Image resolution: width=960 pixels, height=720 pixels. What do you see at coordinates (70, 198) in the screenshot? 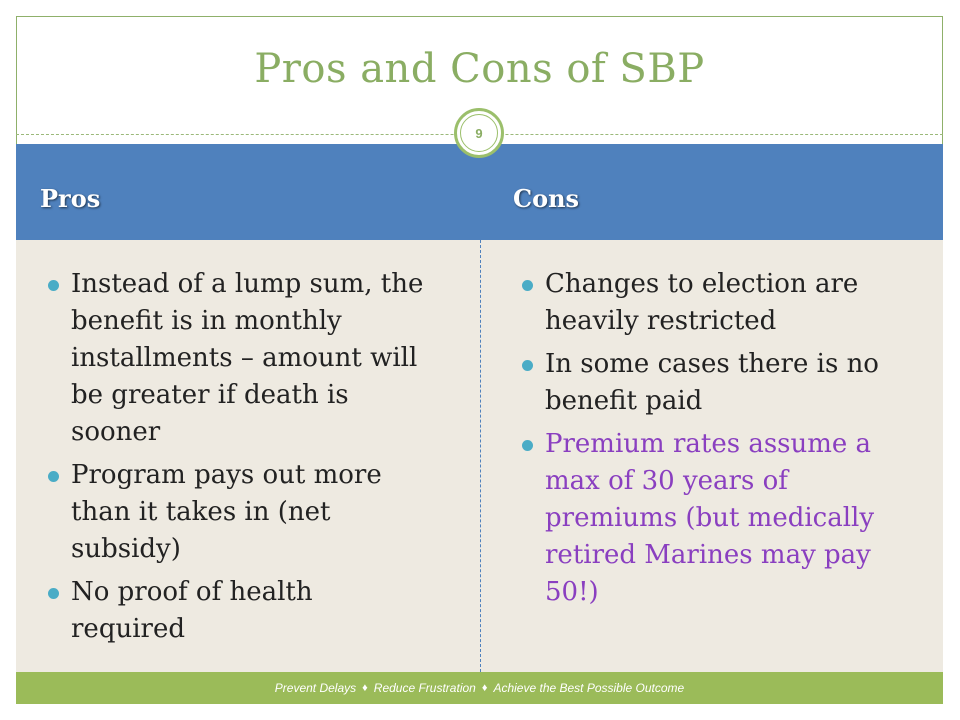
I see `pros-heading: Pros` at bounding box center [70, 198].